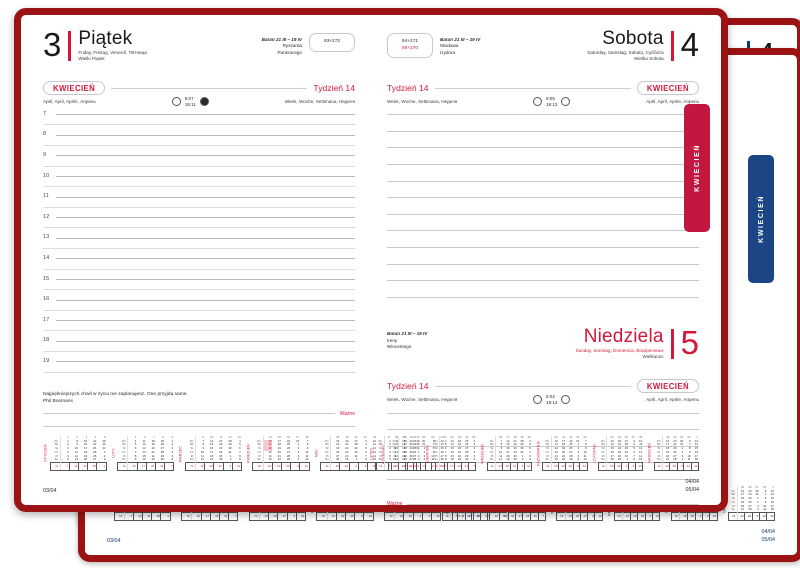 The height and width of the screenshot is (568, 800). What do you see at coordinates (190, 101) in the screenshot?
I see `astro-block: 6:07 19:11` at bounding box center [190, 101].